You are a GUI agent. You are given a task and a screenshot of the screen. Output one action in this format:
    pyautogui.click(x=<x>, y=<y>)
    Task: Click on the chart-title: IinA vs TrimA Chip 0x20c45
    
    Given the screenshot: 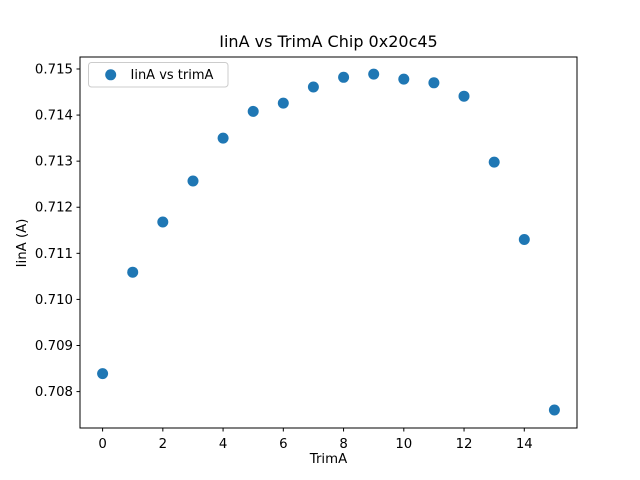 What is the action you would take?
    pyautogui.click(x=328, y=41)
    